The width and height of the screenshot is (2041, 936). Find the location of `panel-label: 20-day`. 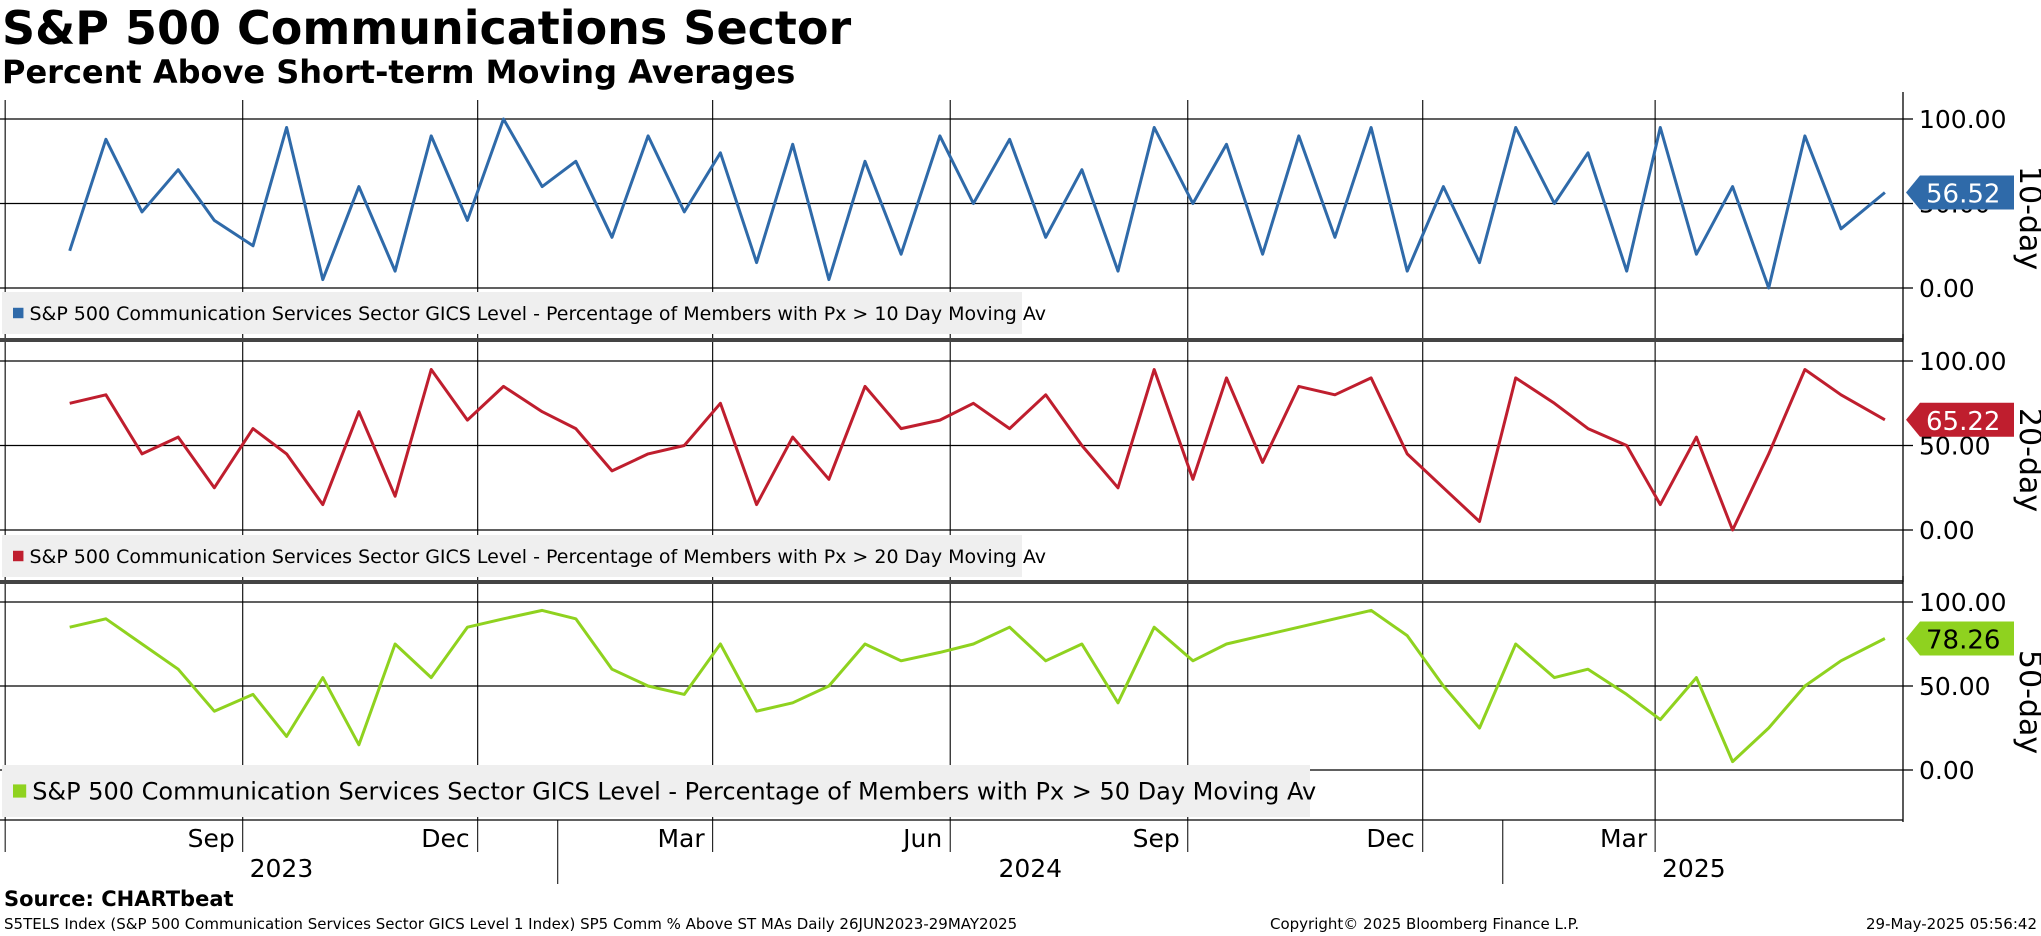

panel-label: 20-day is located at coordinates (2026, 460).